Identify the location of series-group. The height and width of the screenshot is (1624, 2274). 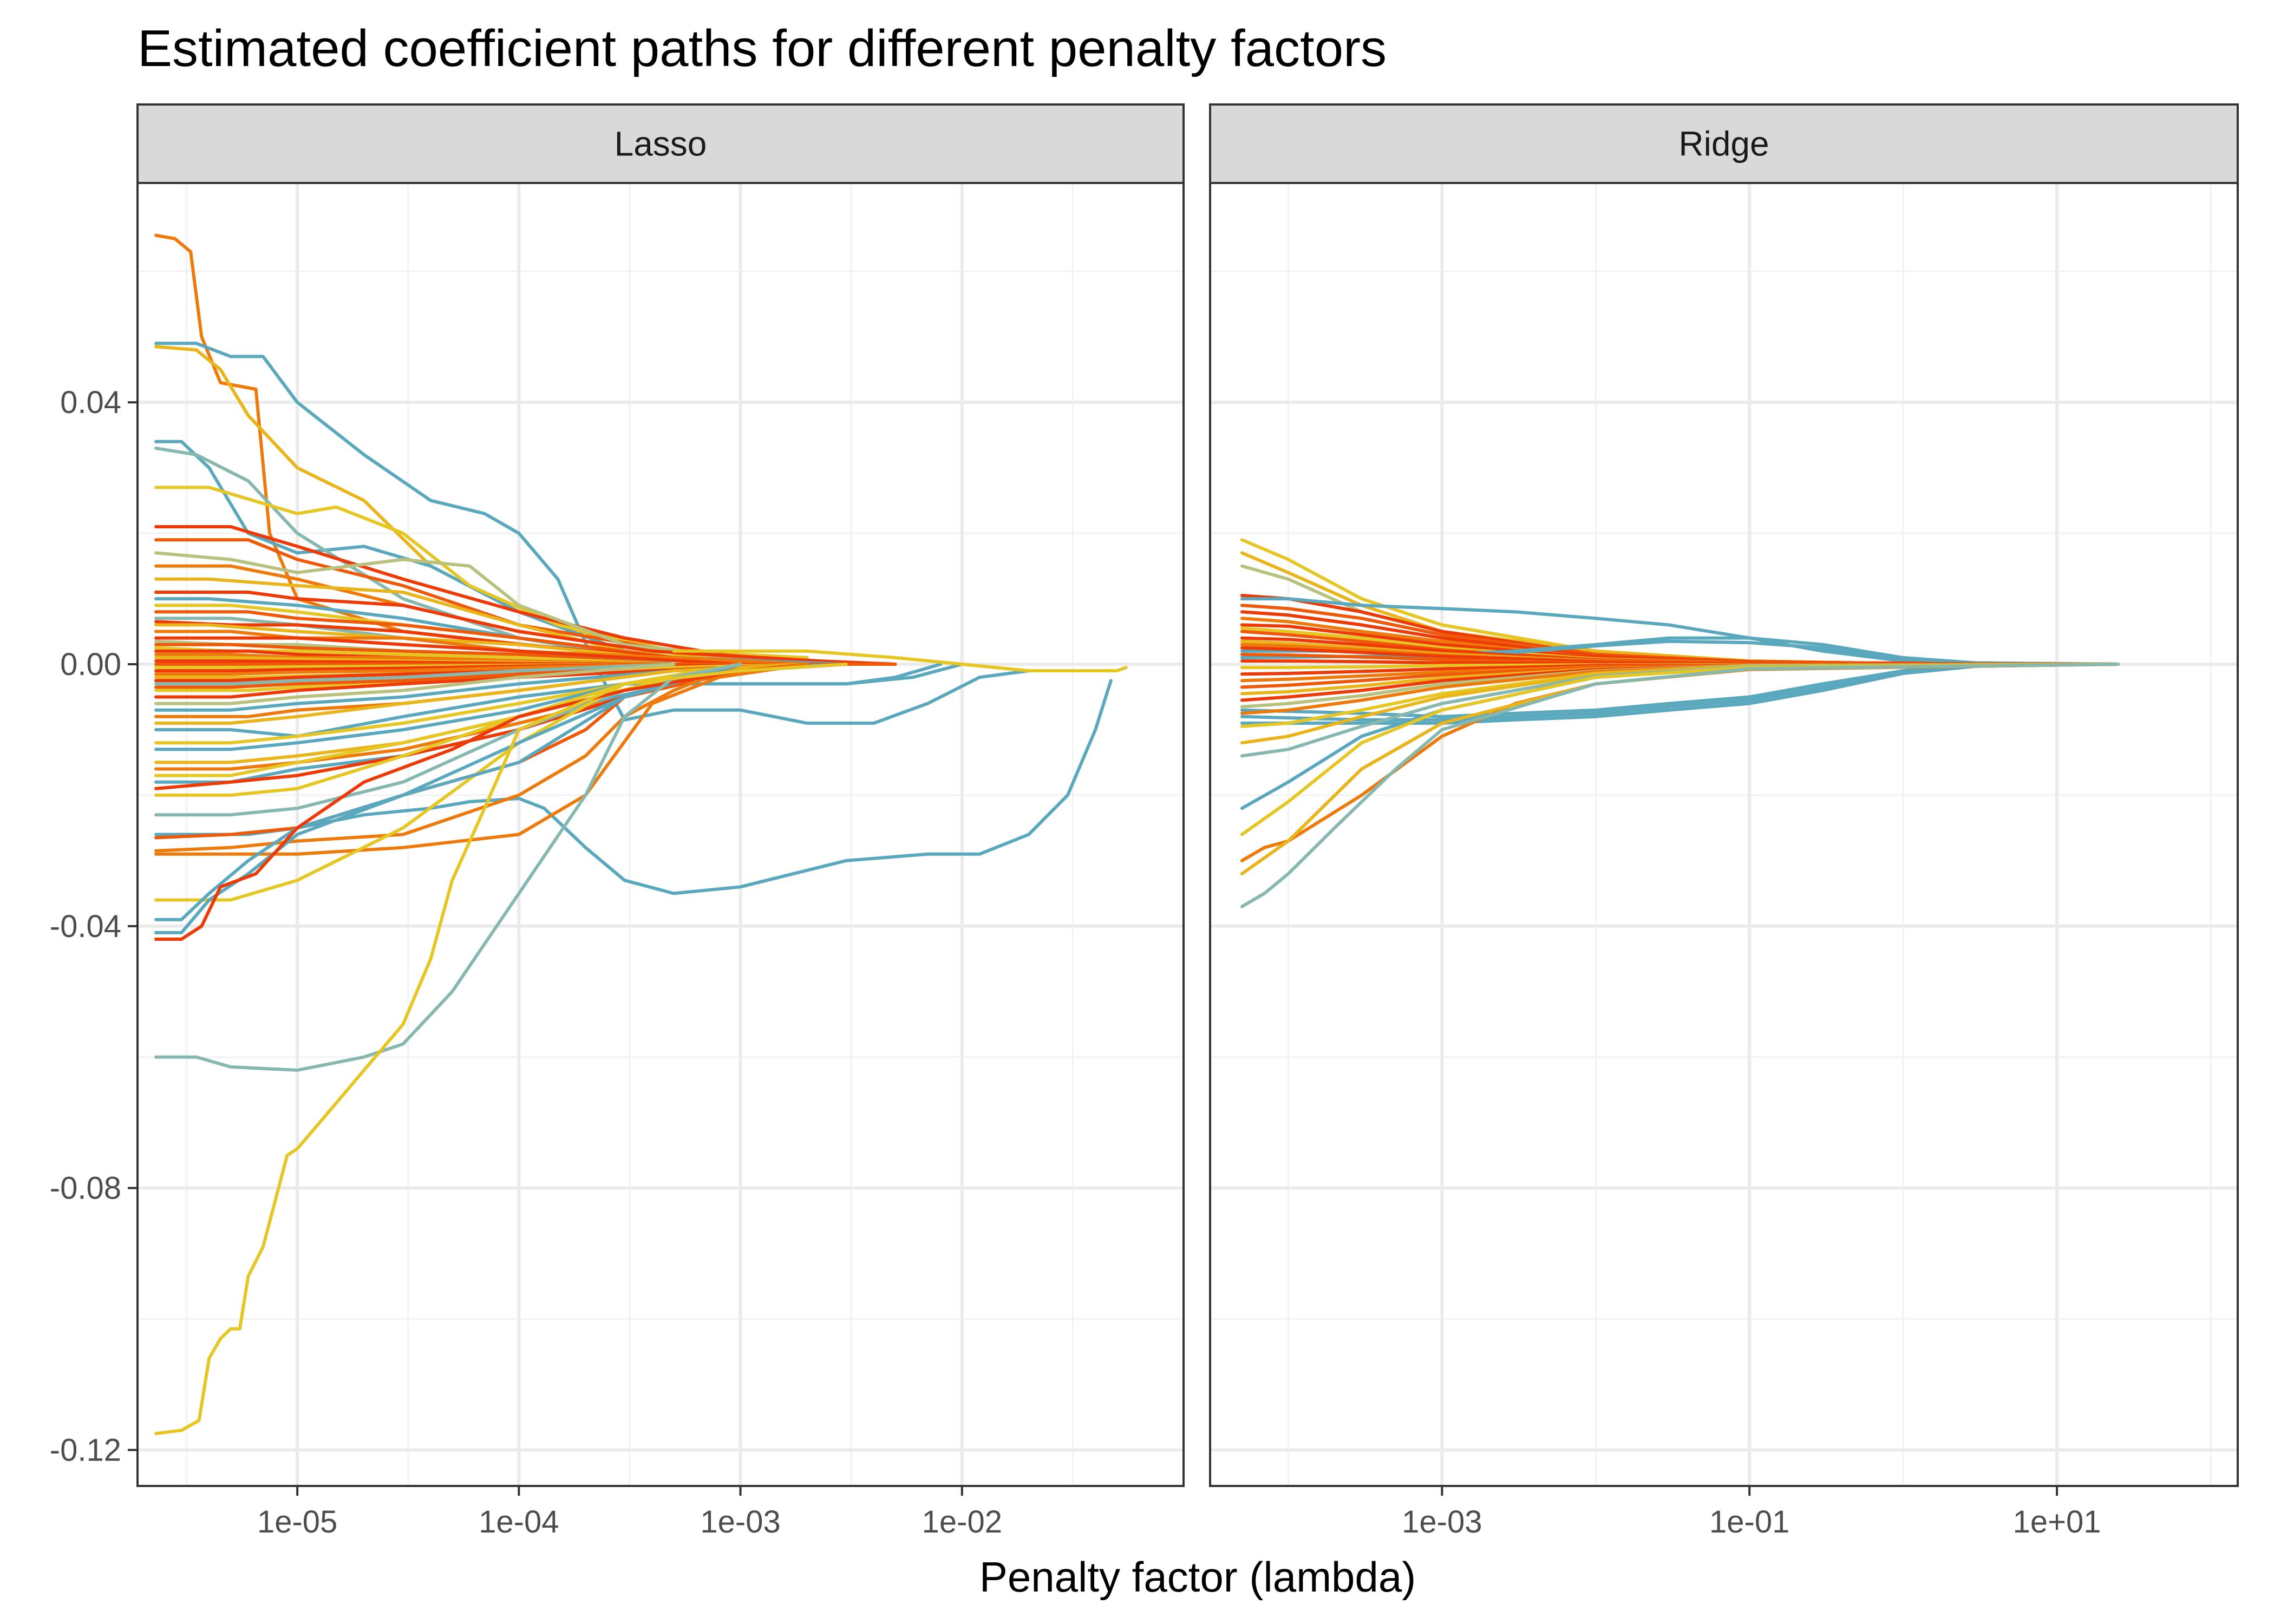
(1680, 723).